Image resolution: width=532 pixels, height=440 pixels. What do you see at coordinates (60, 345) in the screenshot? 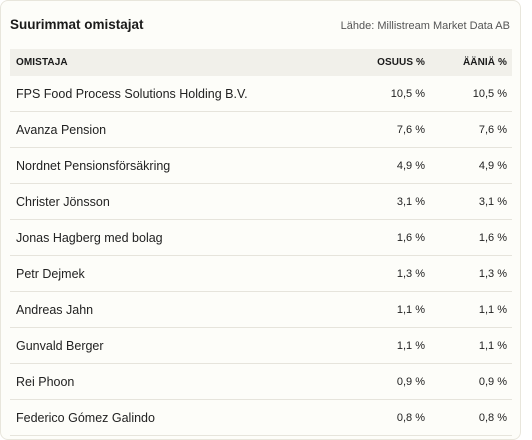
I see `owner-name: Gunvald Berger` at bounding box center [60, 345].